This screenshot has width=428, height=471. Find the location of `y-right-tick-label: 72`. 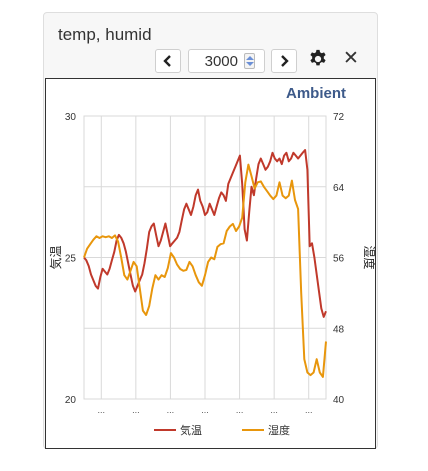

y-right-tick-label: 72 is located at coordinates (339, 117).